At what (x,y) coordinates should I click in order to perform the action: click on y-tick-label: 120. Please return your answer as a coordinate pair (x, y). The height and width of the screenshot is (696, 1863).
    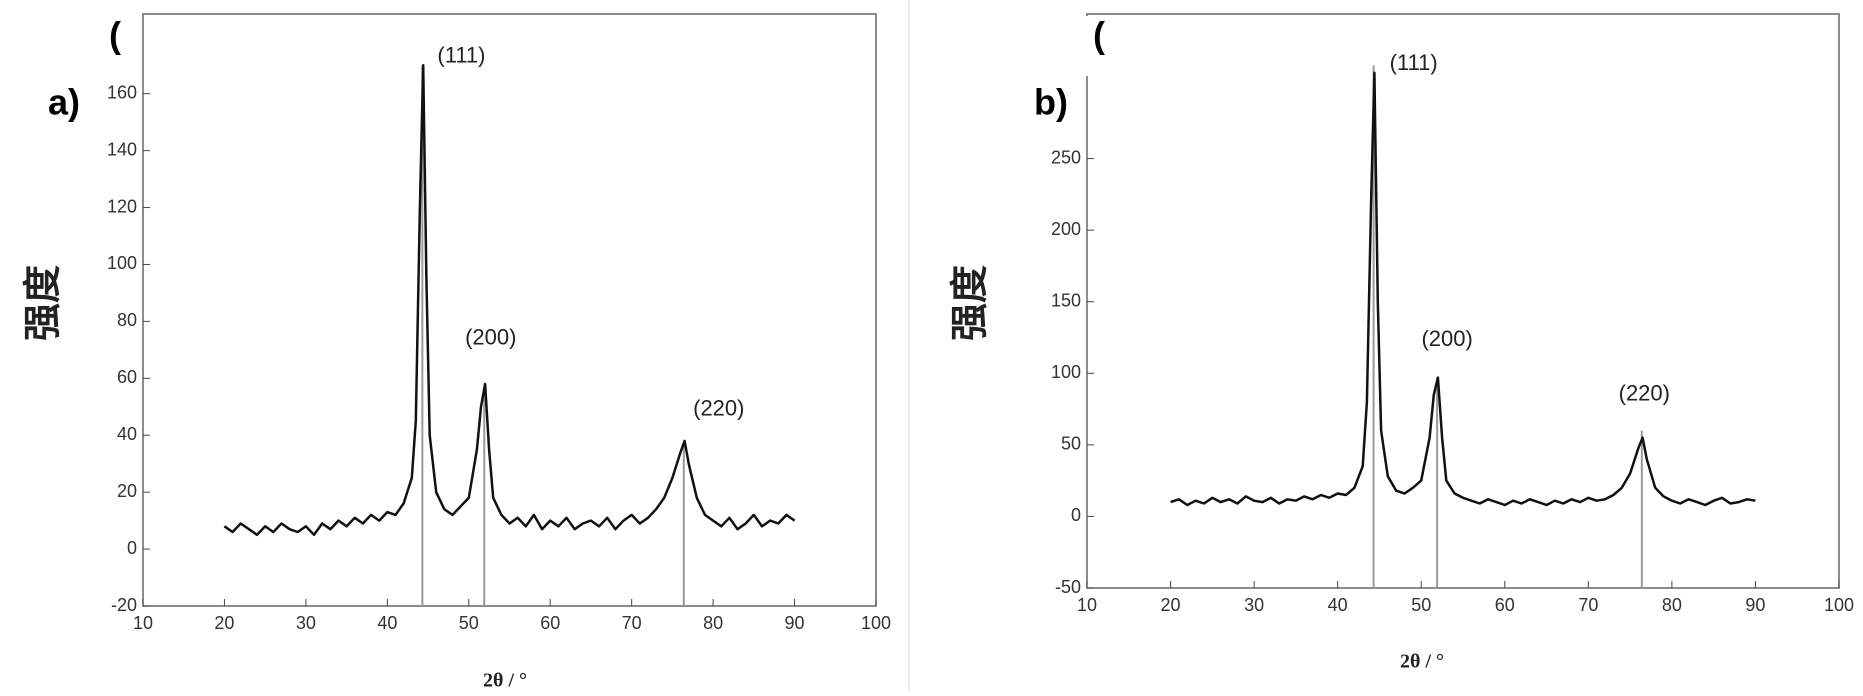
    Looking at the image, I should click on (122, 206).